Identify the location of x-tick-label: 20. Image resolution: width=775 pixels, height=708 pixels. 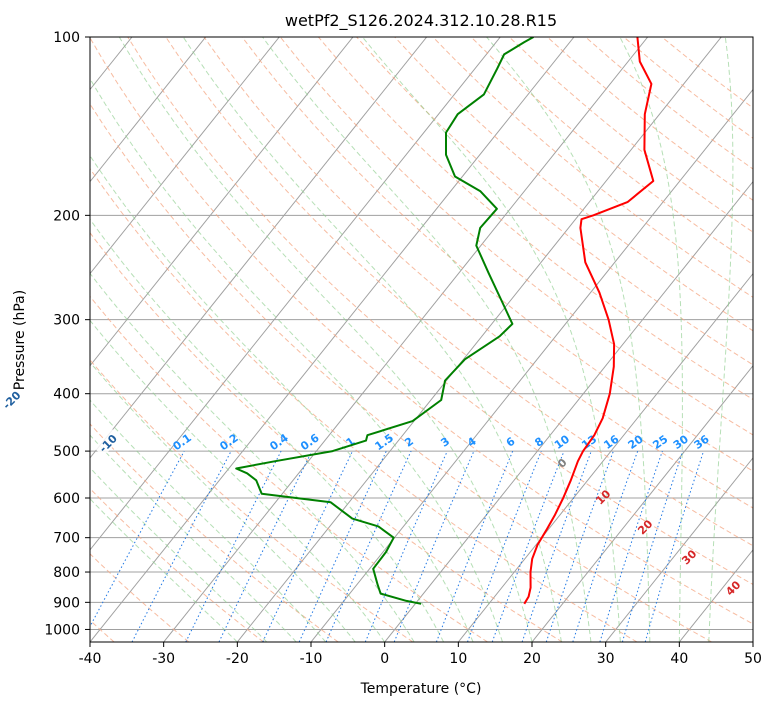
(532, 659).